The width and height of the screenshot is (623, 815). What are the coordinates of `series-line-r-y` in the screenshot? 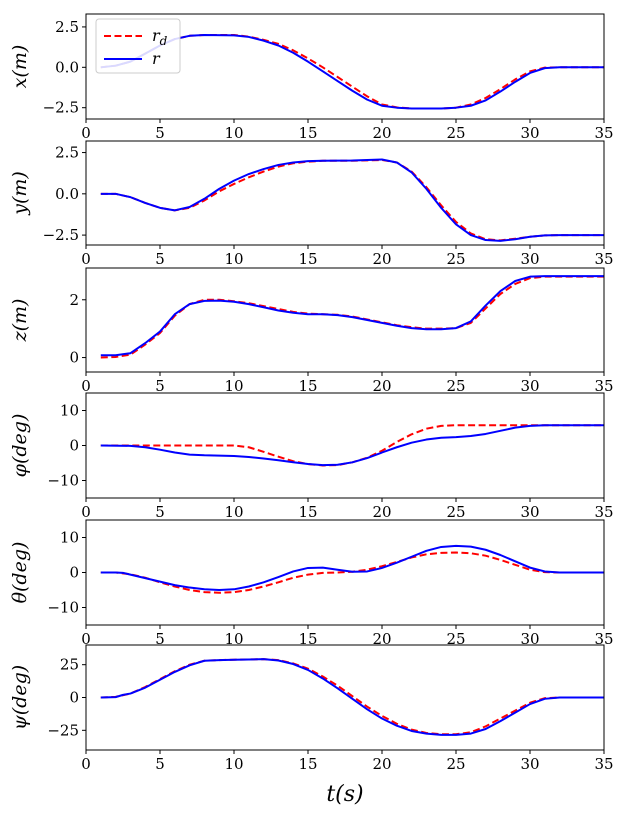 It's located at (352, 200).